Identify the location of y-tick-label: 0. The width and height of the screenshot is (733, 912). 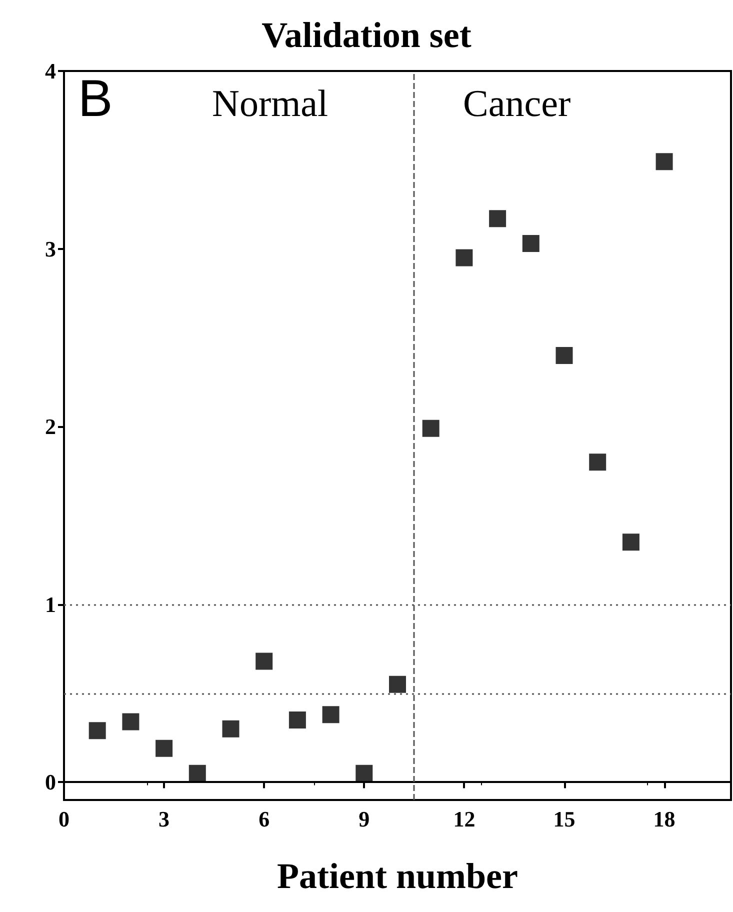
(50, 782).